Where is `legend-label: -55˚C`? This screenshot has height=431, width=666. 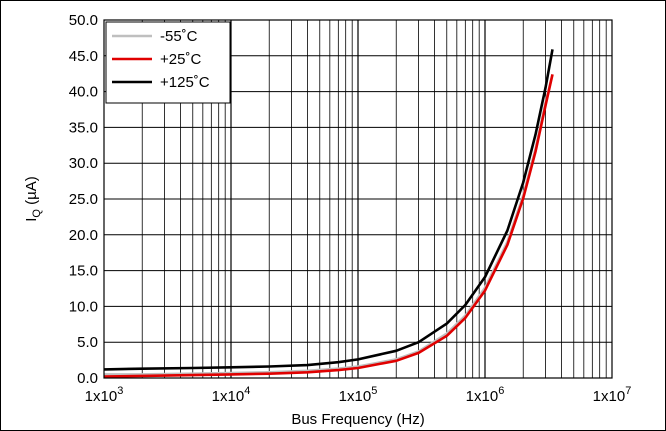
legend-label: -55˚C is located at coordinates (179, 36).